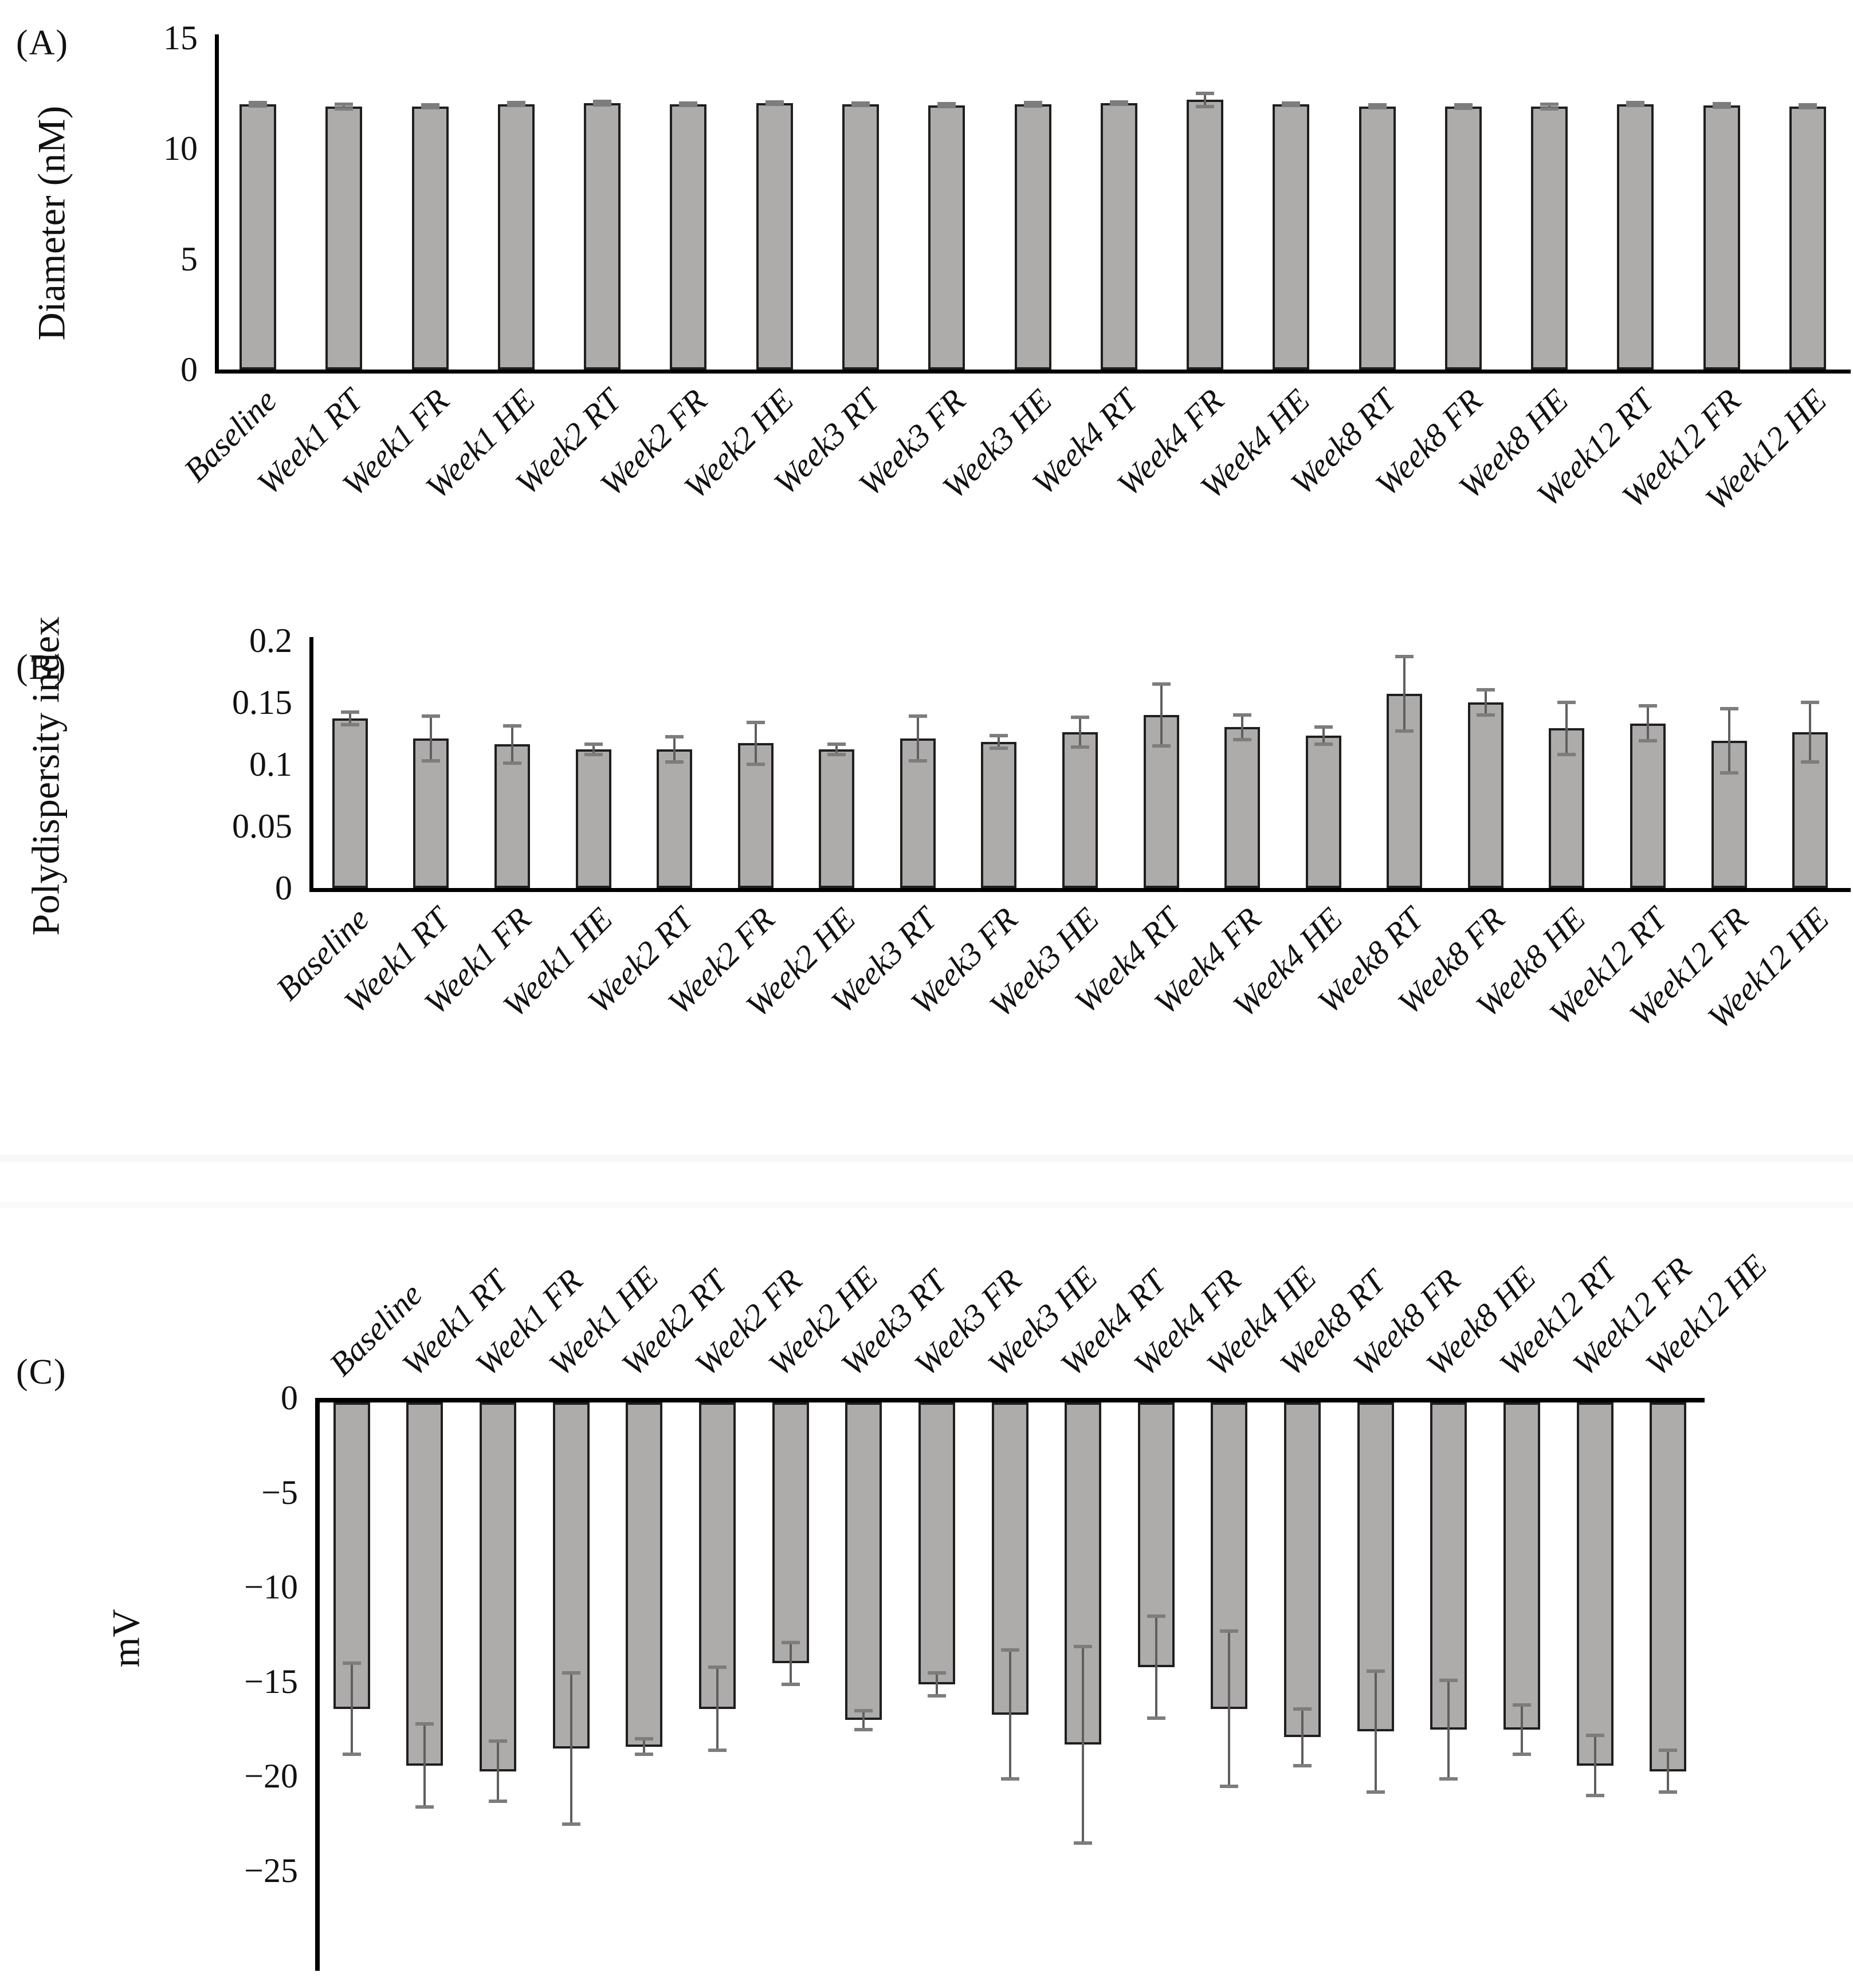 This screenshot has height=1988, width=1853. What do you see at coordinates (180, 38) in the screenshot?
I see `y-tick-label: 15` at bounding box center [180, 38].